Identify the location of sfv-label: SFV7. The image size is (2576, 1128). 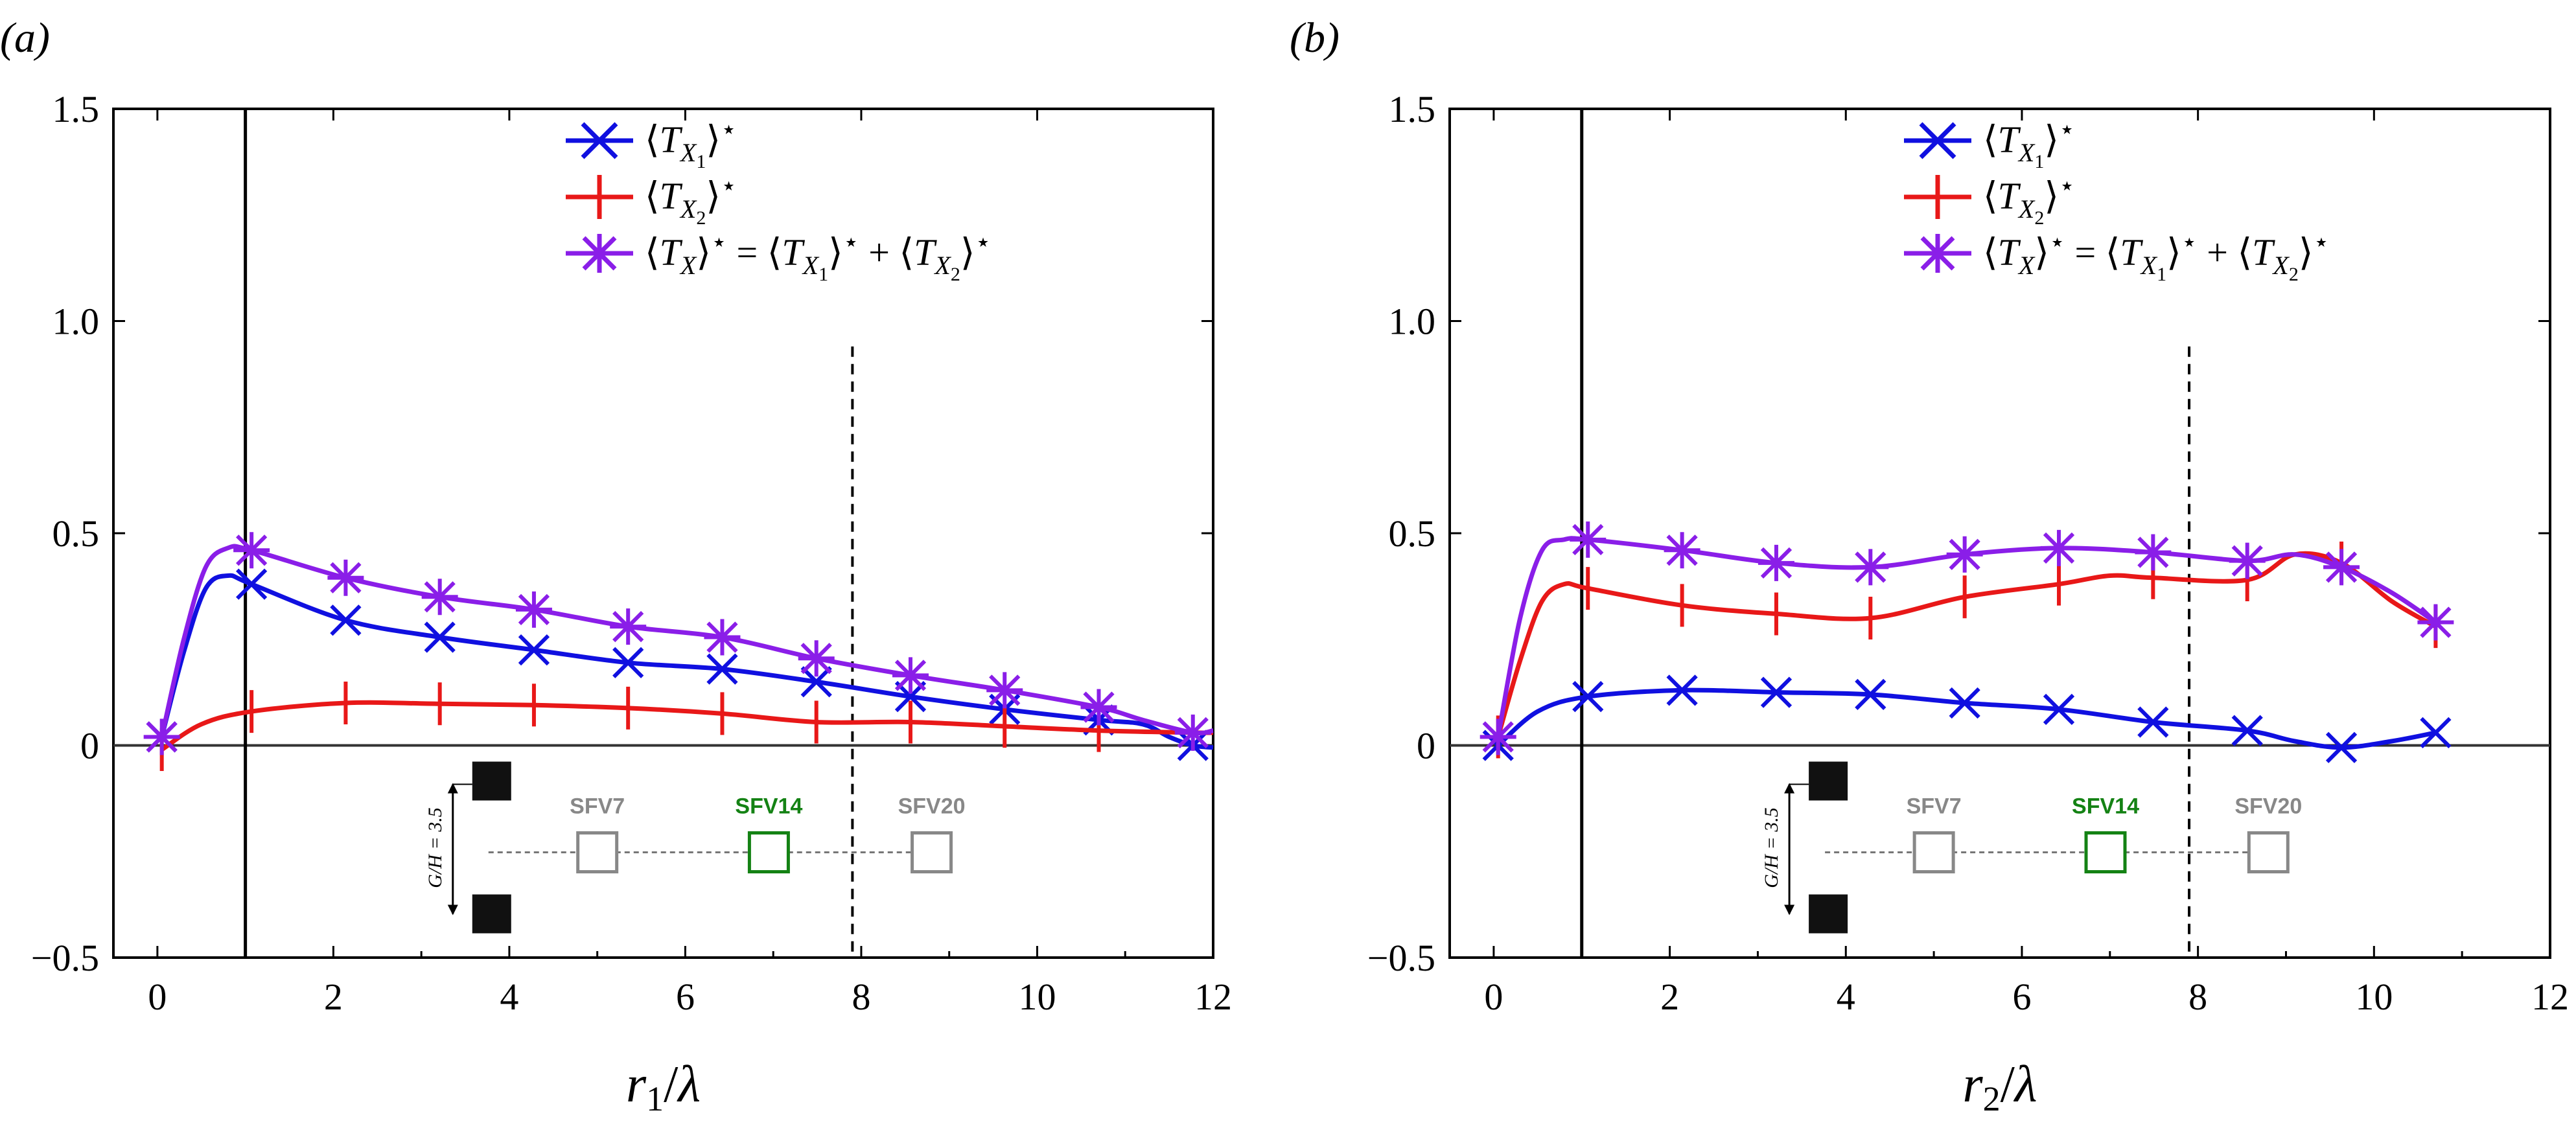
(598, 806).